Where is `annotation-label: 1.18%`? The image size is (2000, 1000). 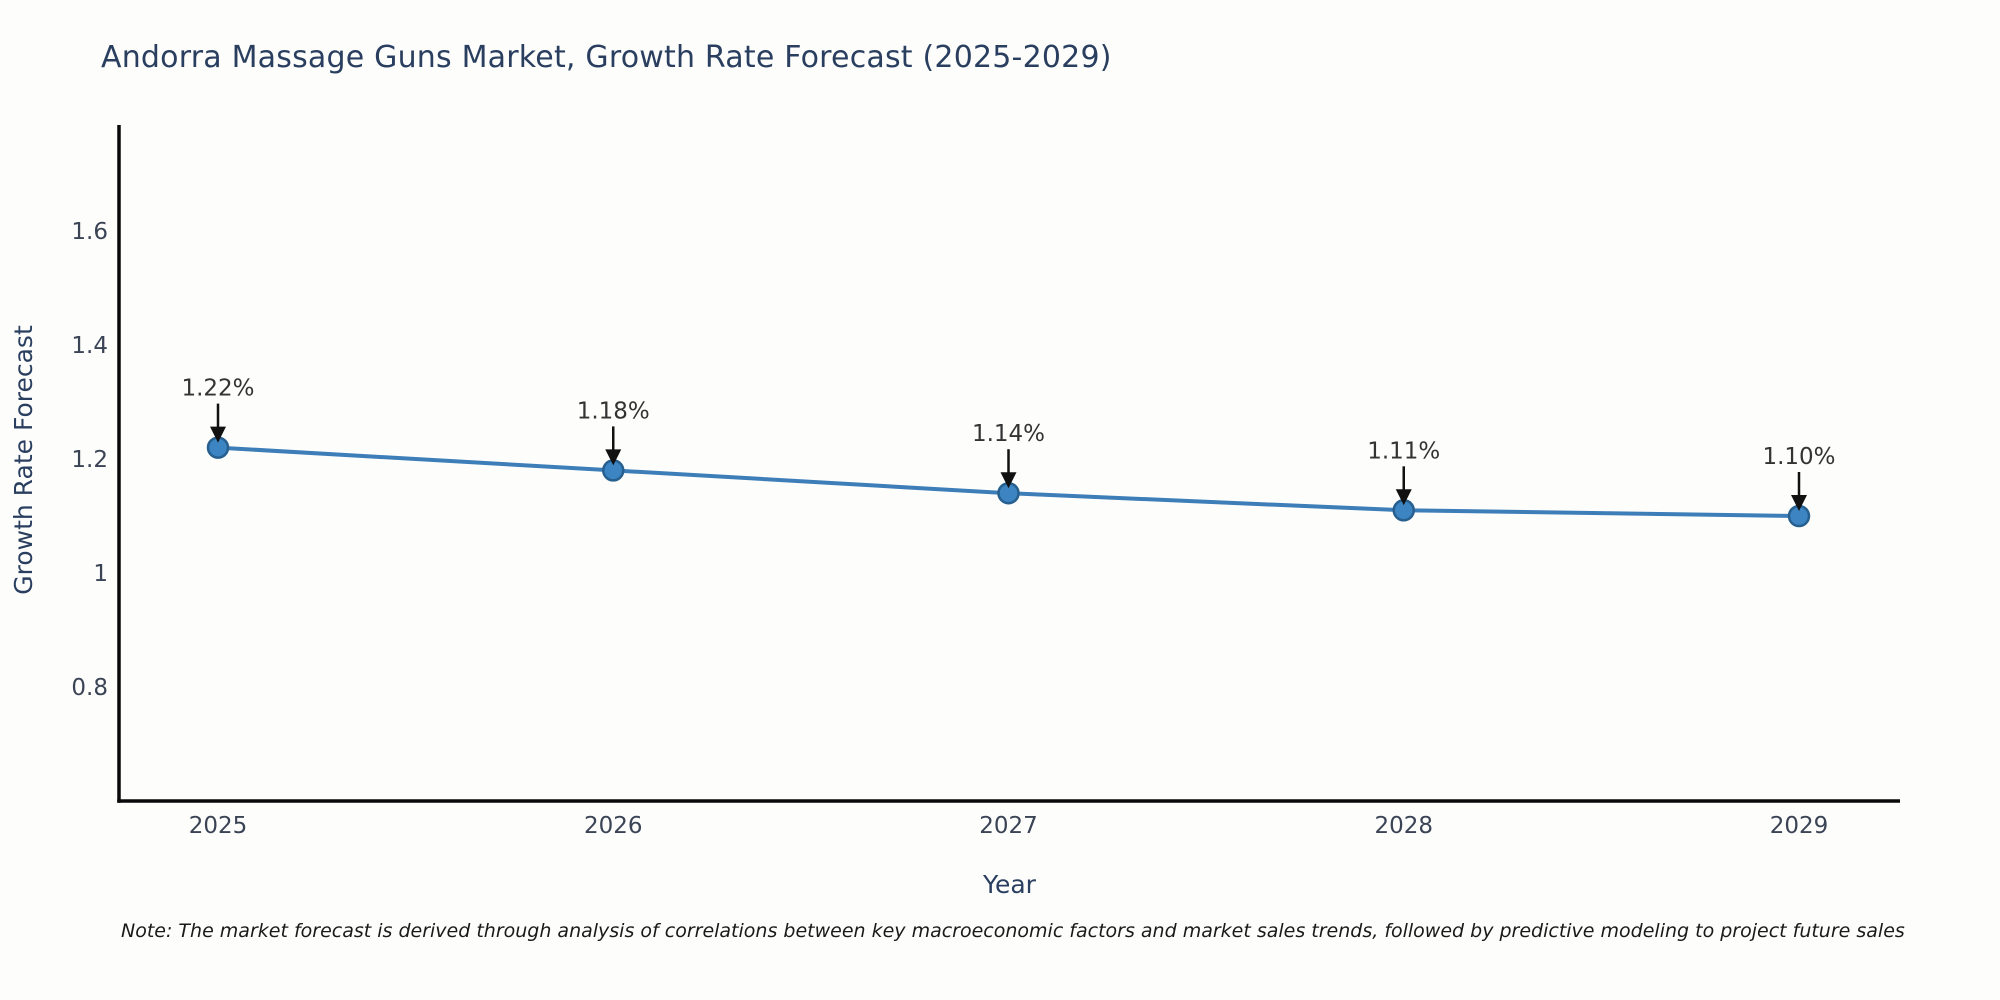
annotation-label: 1.18% is located at coordinates (613, 411).